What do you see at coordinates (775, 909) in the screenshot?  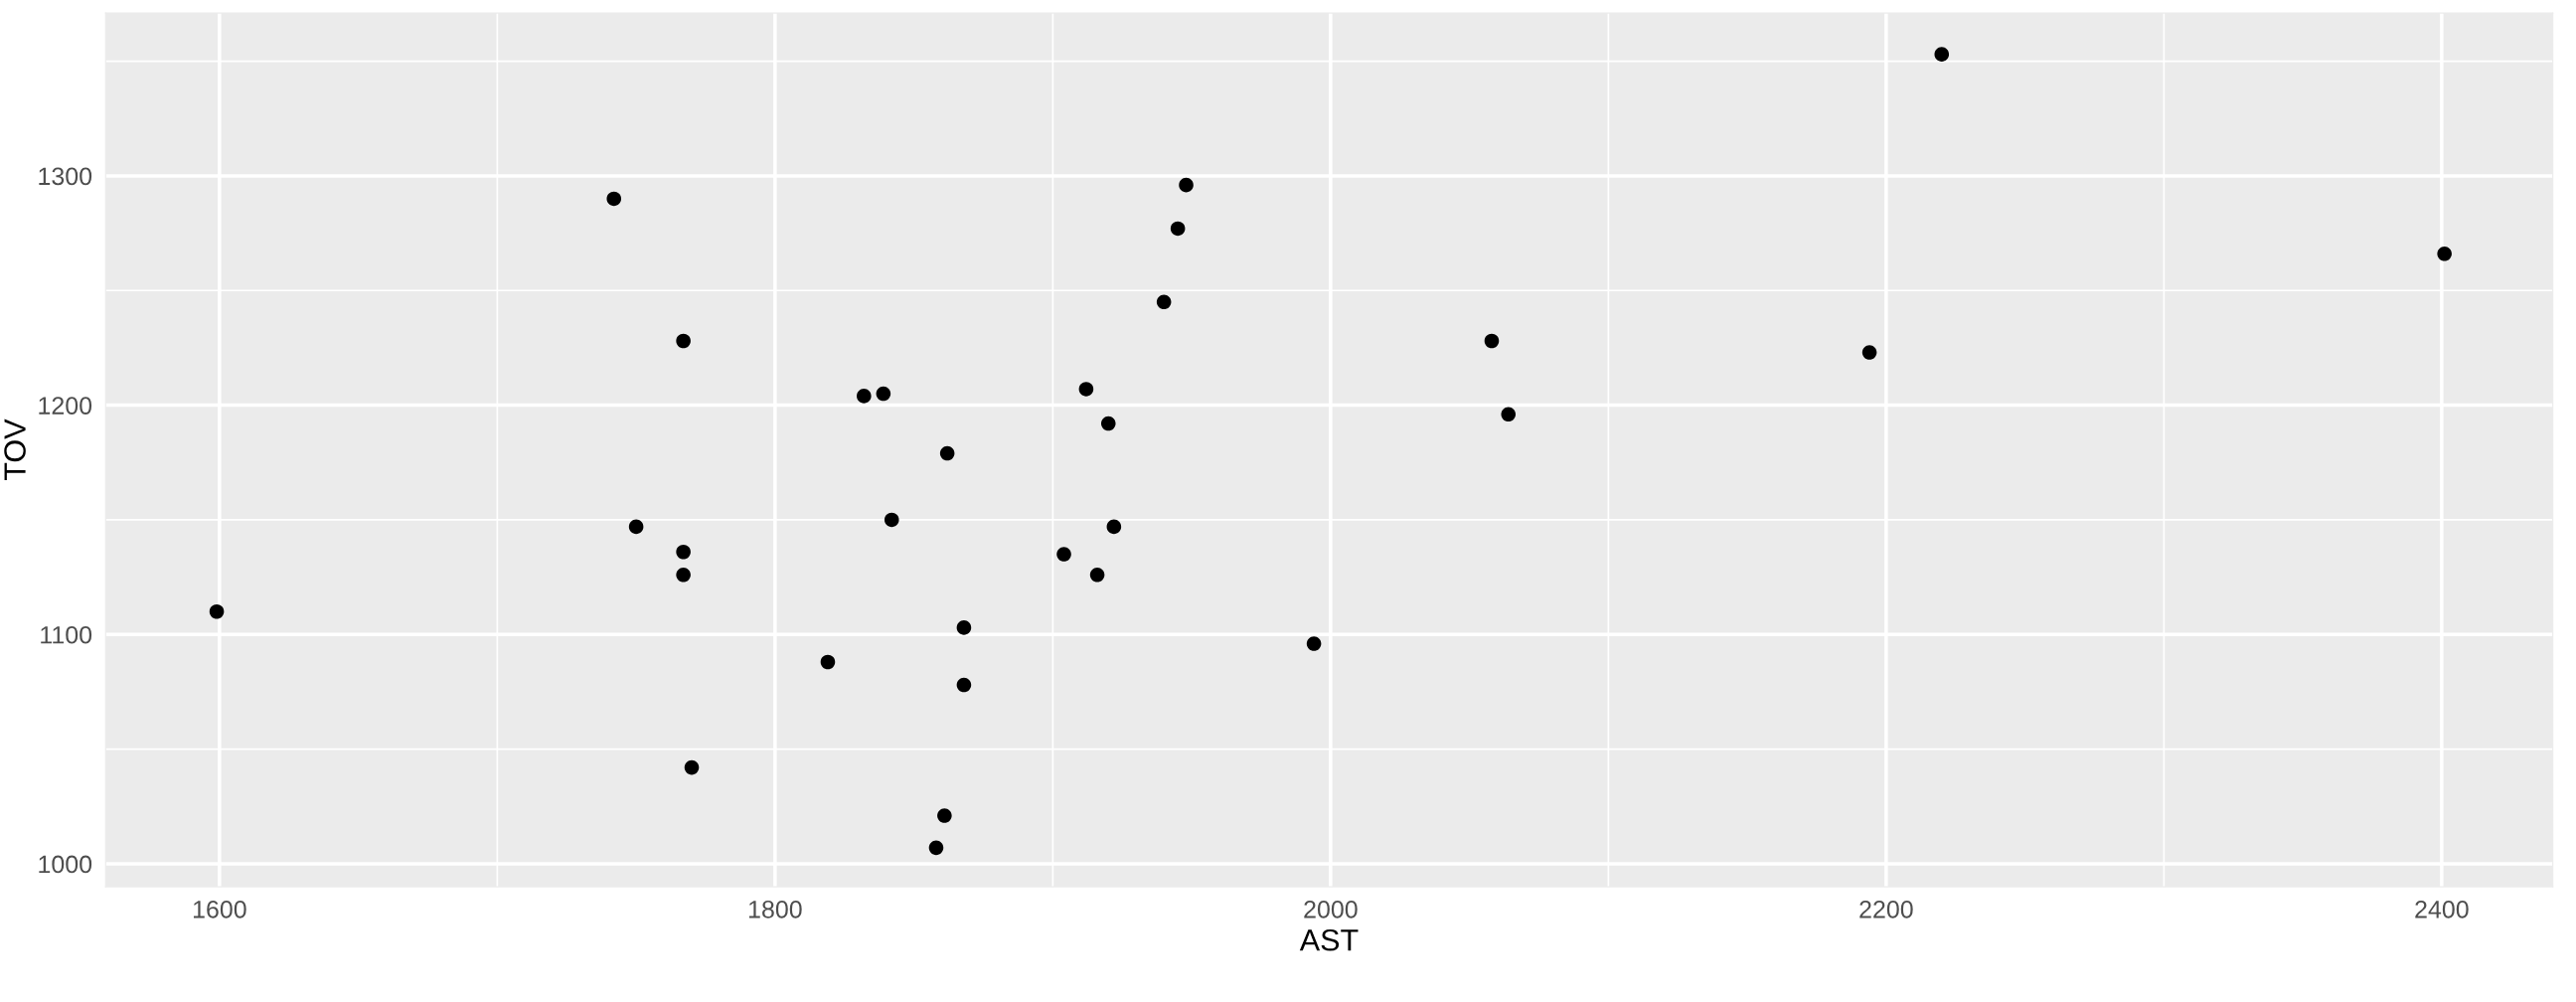 I see `x-tick-label: 1800` at bounding box center [775, 909].